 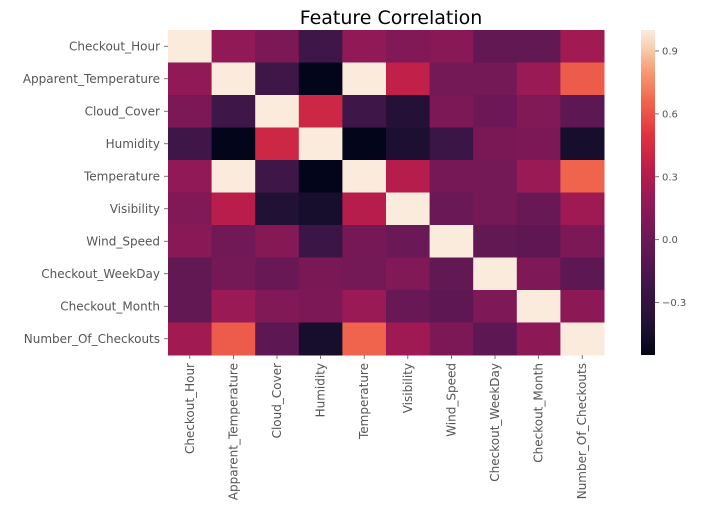 What do you see at coordinates (122, 111) in the screenshot?
I see `y-tick-label: Cloud_Cover` at bounding box center [122, 111].